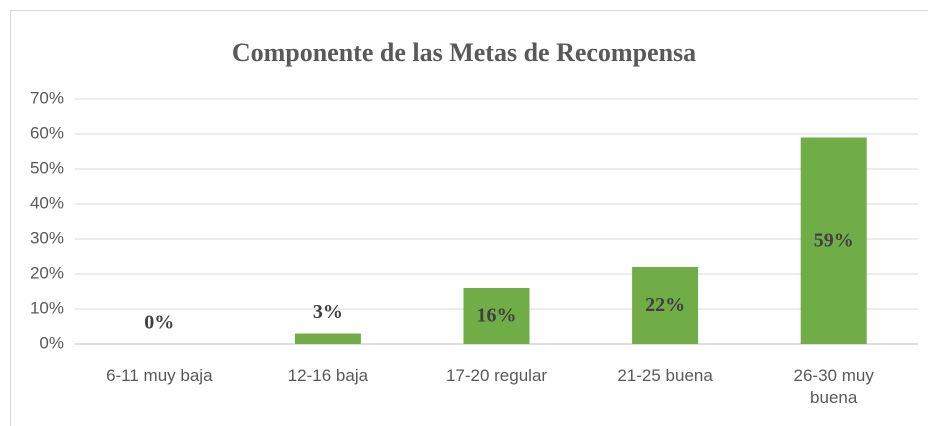 The image size is (928, 426). Describe the element at coordinates (464, 52) in the screenshot. I see `chart-title: Componente de las Metas de Recompensa` at that location.